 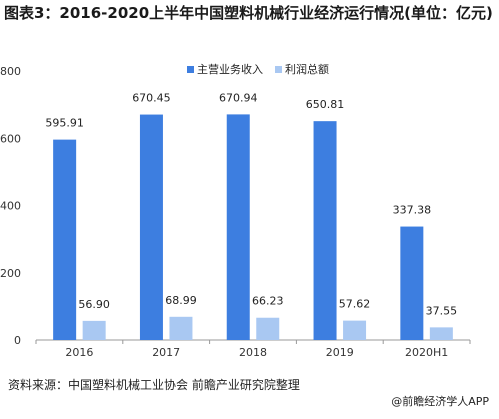 I want to click on data-label: 595.91, so click(x=64, y=123).